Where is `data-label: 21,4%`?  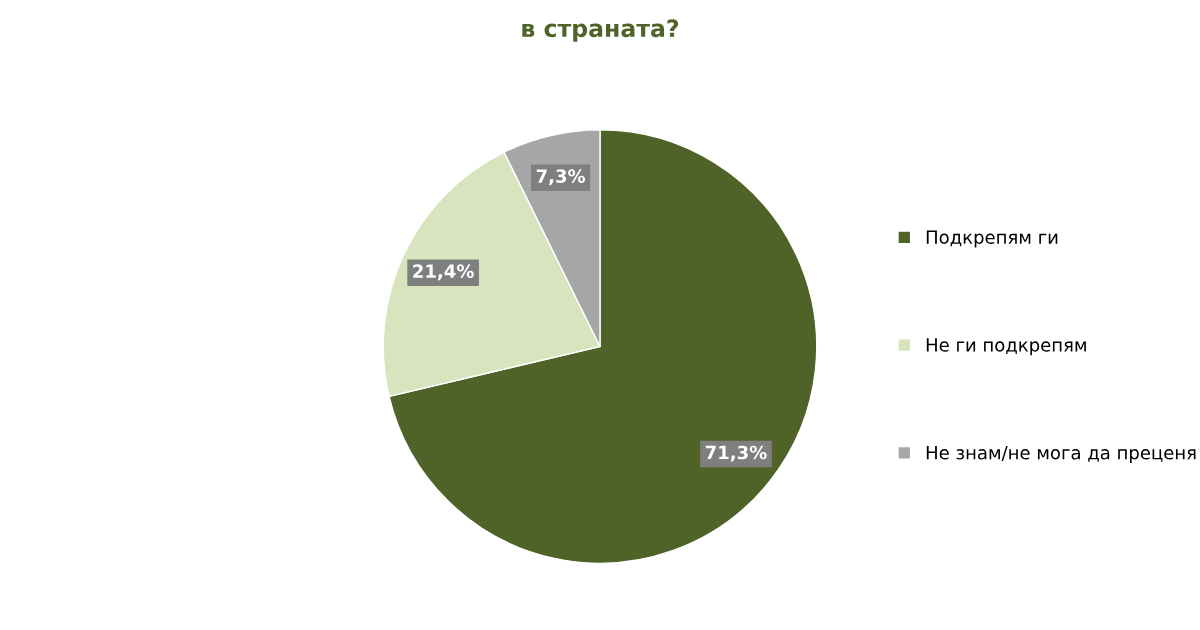 data-label: 21,4% is located at coordinates (443, 272).